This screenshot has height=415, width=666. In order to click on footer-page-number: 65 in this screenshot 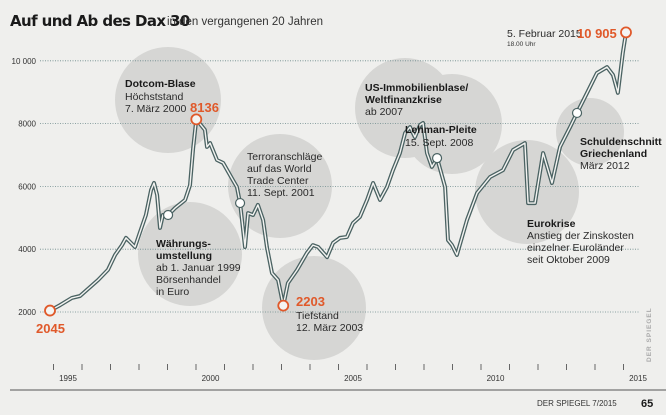, I will do `click(647, 404)`.